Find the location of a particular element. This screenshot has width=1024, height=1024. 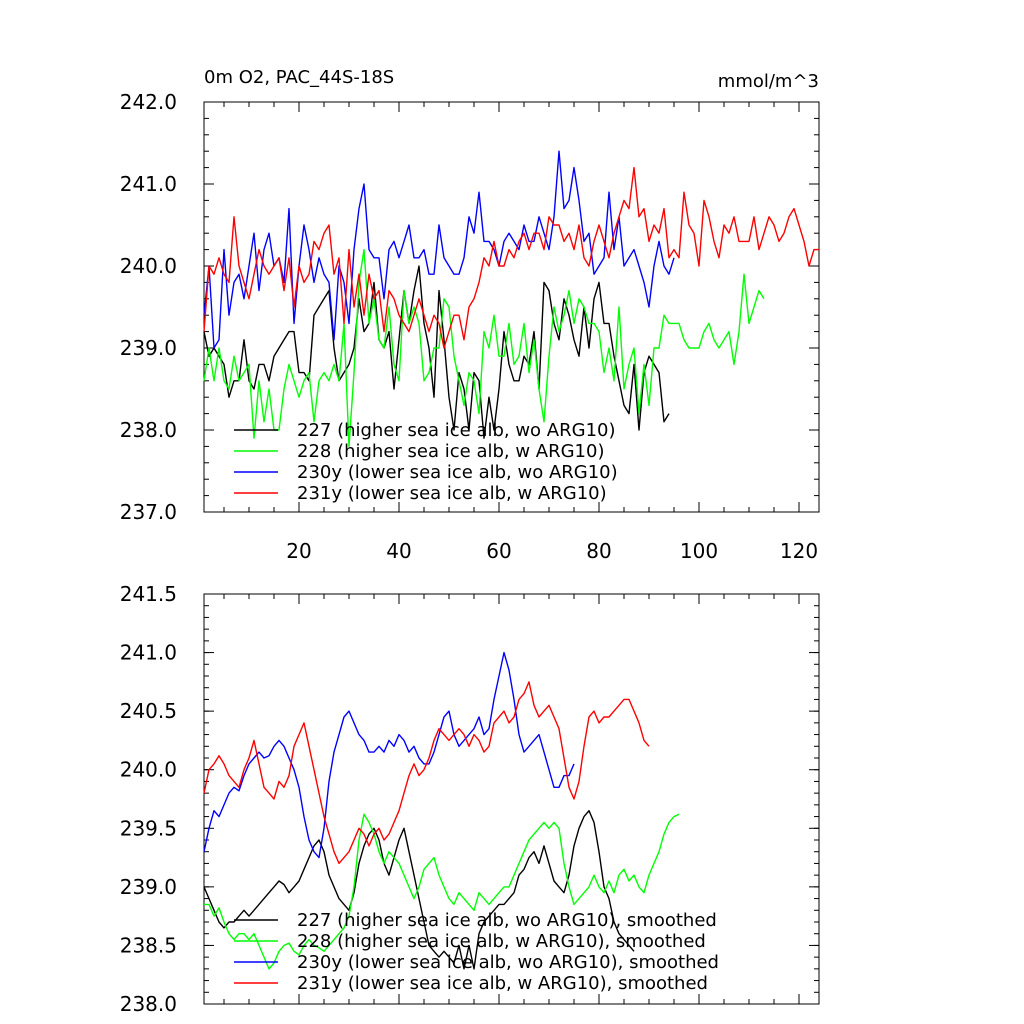

x-tick-label: 100 is located at coordinates (699, 551).